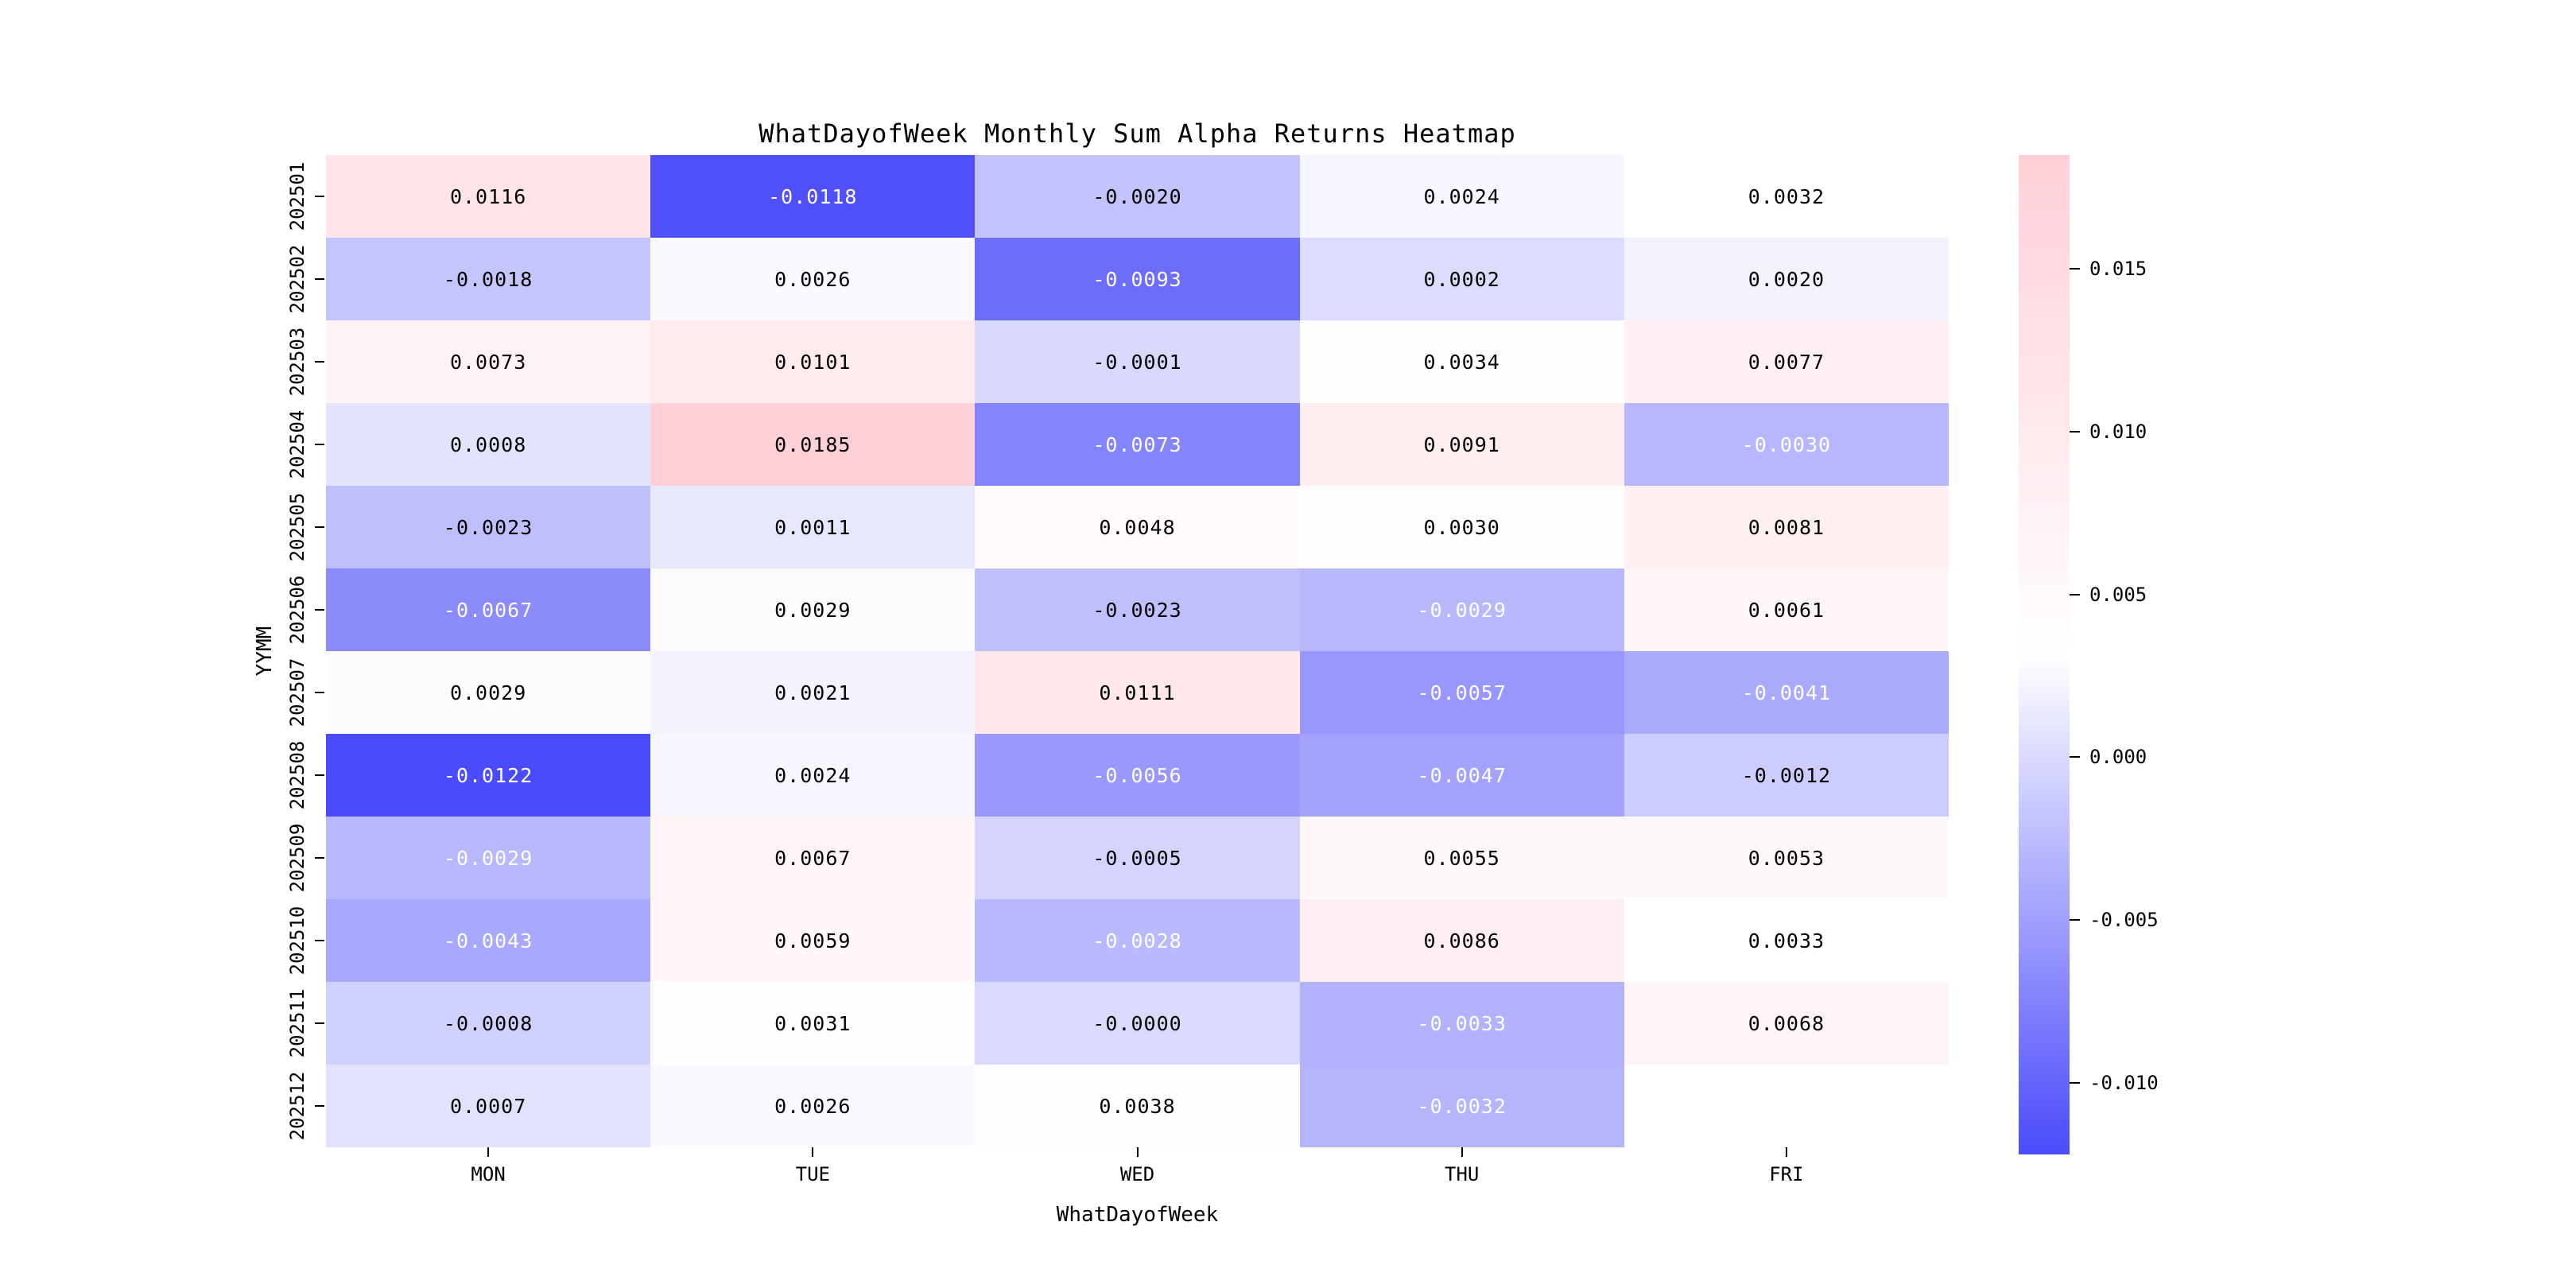 The width and height of the screenshot is (2576, 1288). Describe the element at coordinates (297, 775) in the screenshot. I see `y-tick-label: 202508` at that location.